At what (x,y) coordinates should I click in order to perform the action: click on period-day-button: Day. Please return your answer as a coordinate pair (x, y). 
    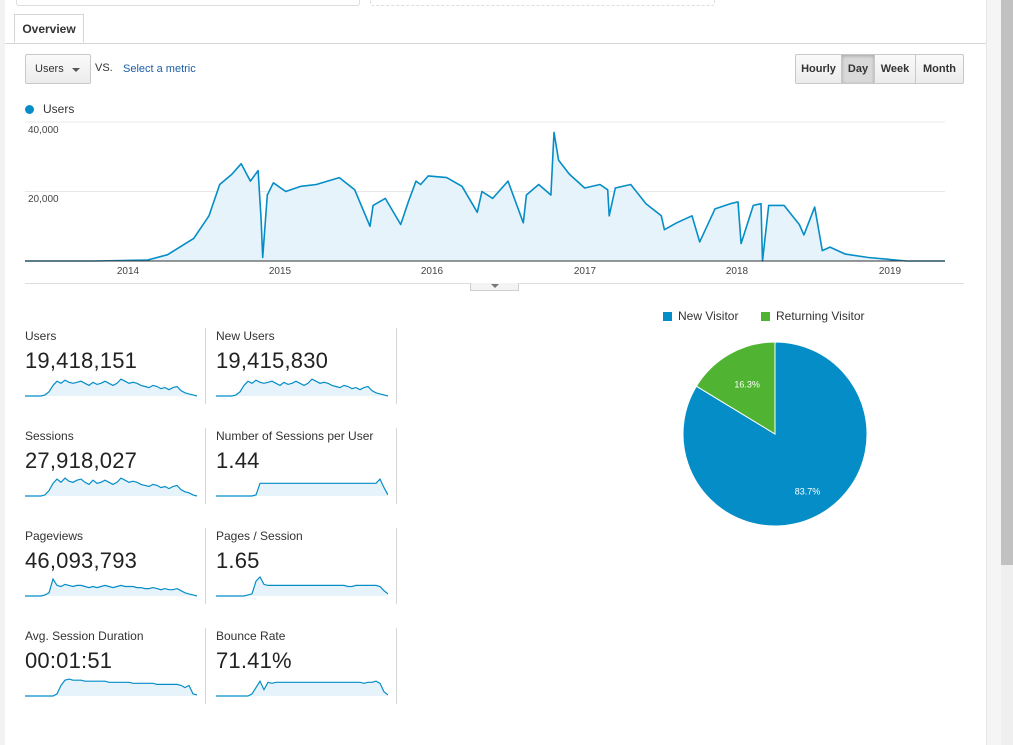
    Looking at the image, I should click on (858, 69).